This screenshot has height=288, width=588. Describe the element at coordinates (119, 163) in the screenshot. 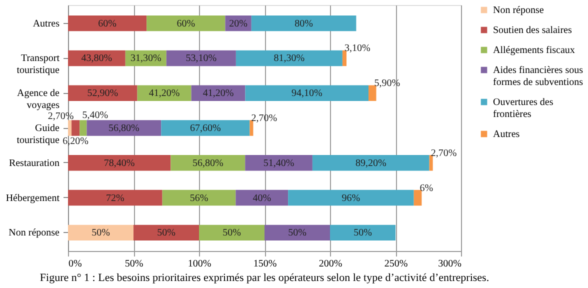

I see `data-label: 78,40%` at that location.